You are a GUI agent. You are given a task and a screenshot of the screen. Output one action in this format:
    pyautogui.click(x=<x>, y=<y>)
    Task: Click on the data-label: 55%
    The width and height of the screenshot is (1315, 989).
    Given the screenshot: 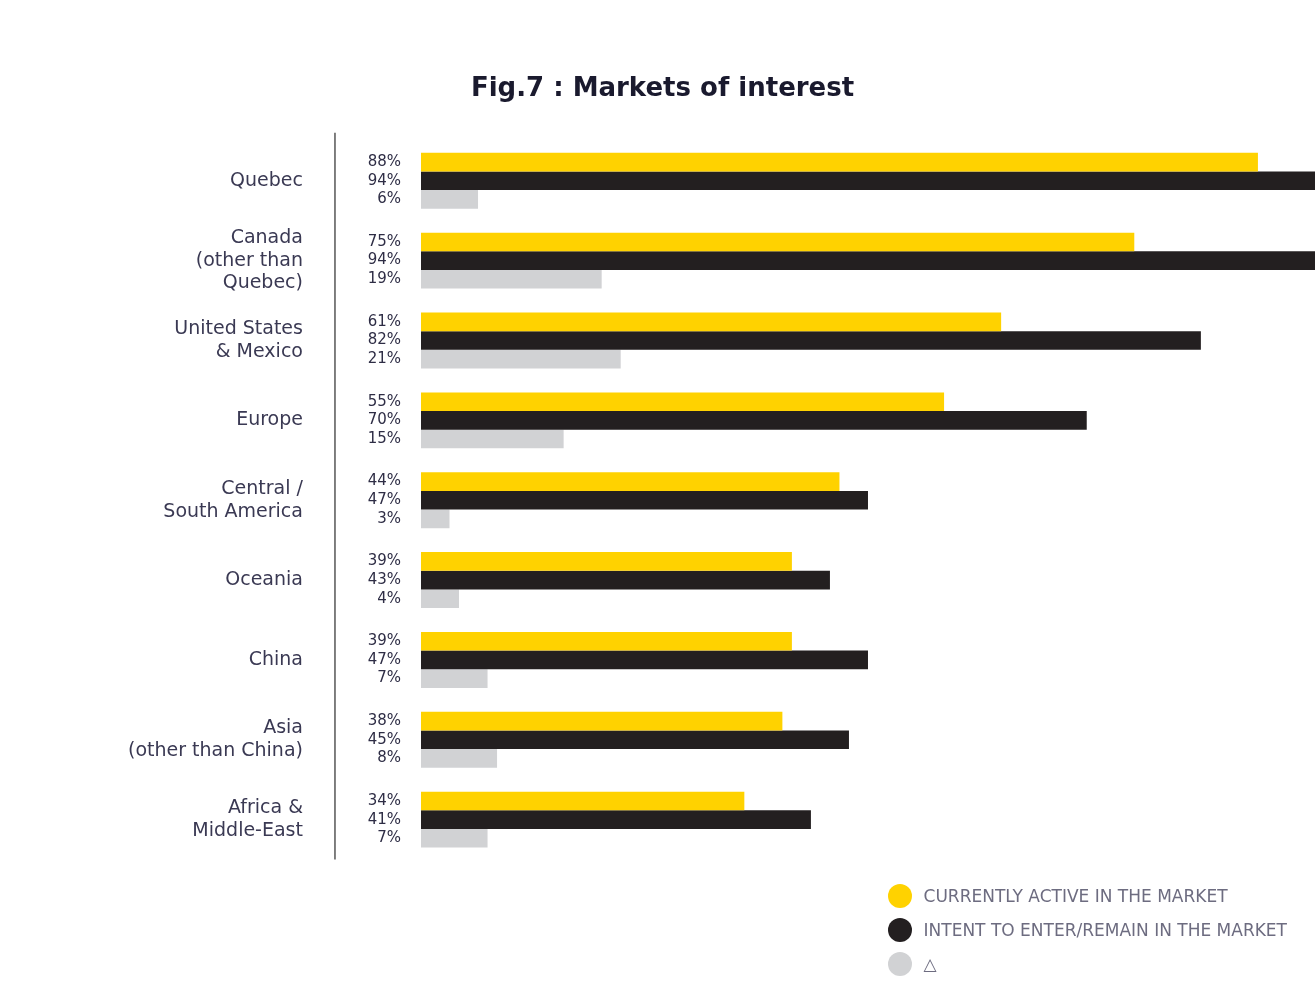 What is the action you would take?
    pyautogui.click(x=384, y=400)
    